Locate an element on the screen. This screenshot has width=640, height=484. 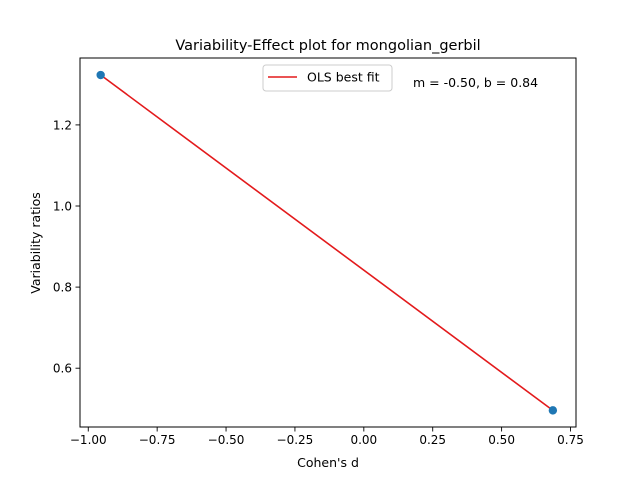
x-tick-label: −0.75 is located at coordinates (157, 440).